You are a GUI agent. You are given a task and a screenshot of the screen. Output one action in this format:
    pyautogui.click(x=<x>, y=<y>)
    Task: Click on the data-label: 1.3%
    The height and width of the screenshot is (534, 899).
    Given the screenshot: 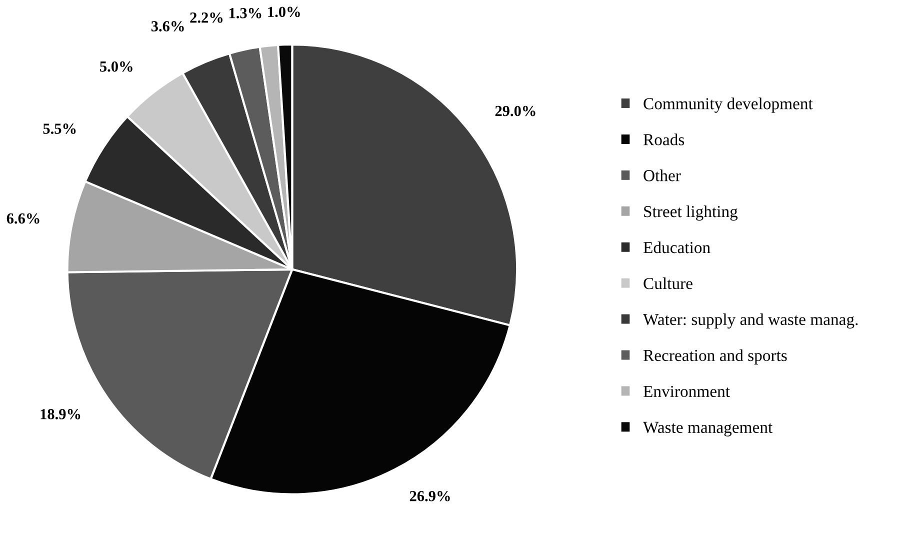 What is the action you would take?
    pyautogui.click(x=245, y=13)
    